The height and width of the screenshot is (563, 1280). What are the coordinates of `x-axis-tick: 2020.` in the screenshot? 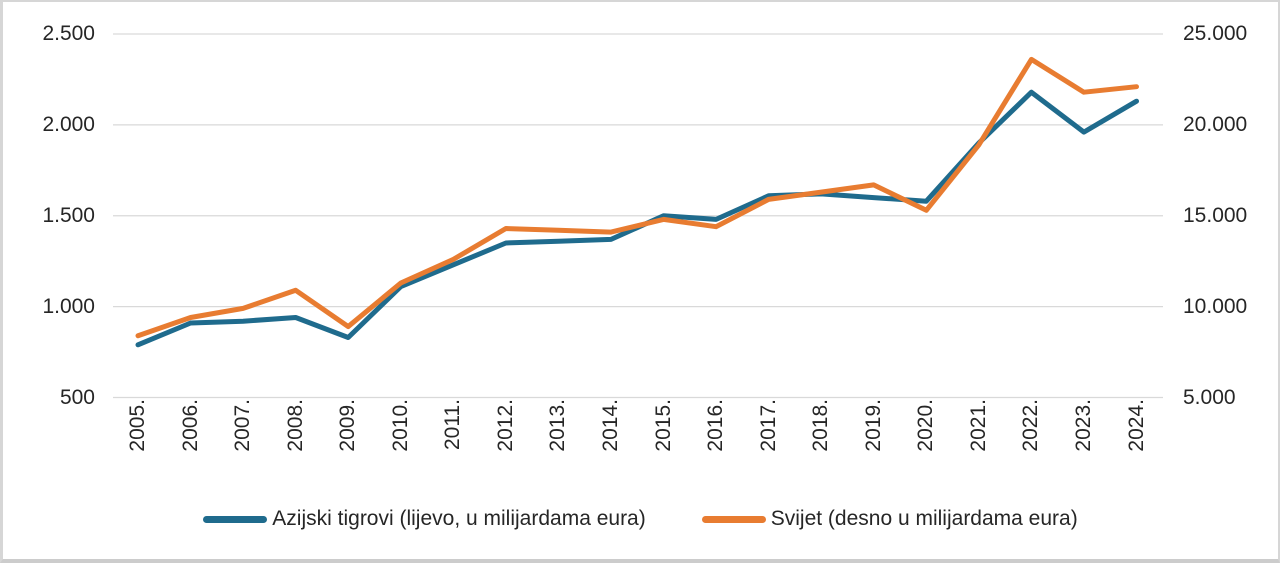 It's located at (926, 425).